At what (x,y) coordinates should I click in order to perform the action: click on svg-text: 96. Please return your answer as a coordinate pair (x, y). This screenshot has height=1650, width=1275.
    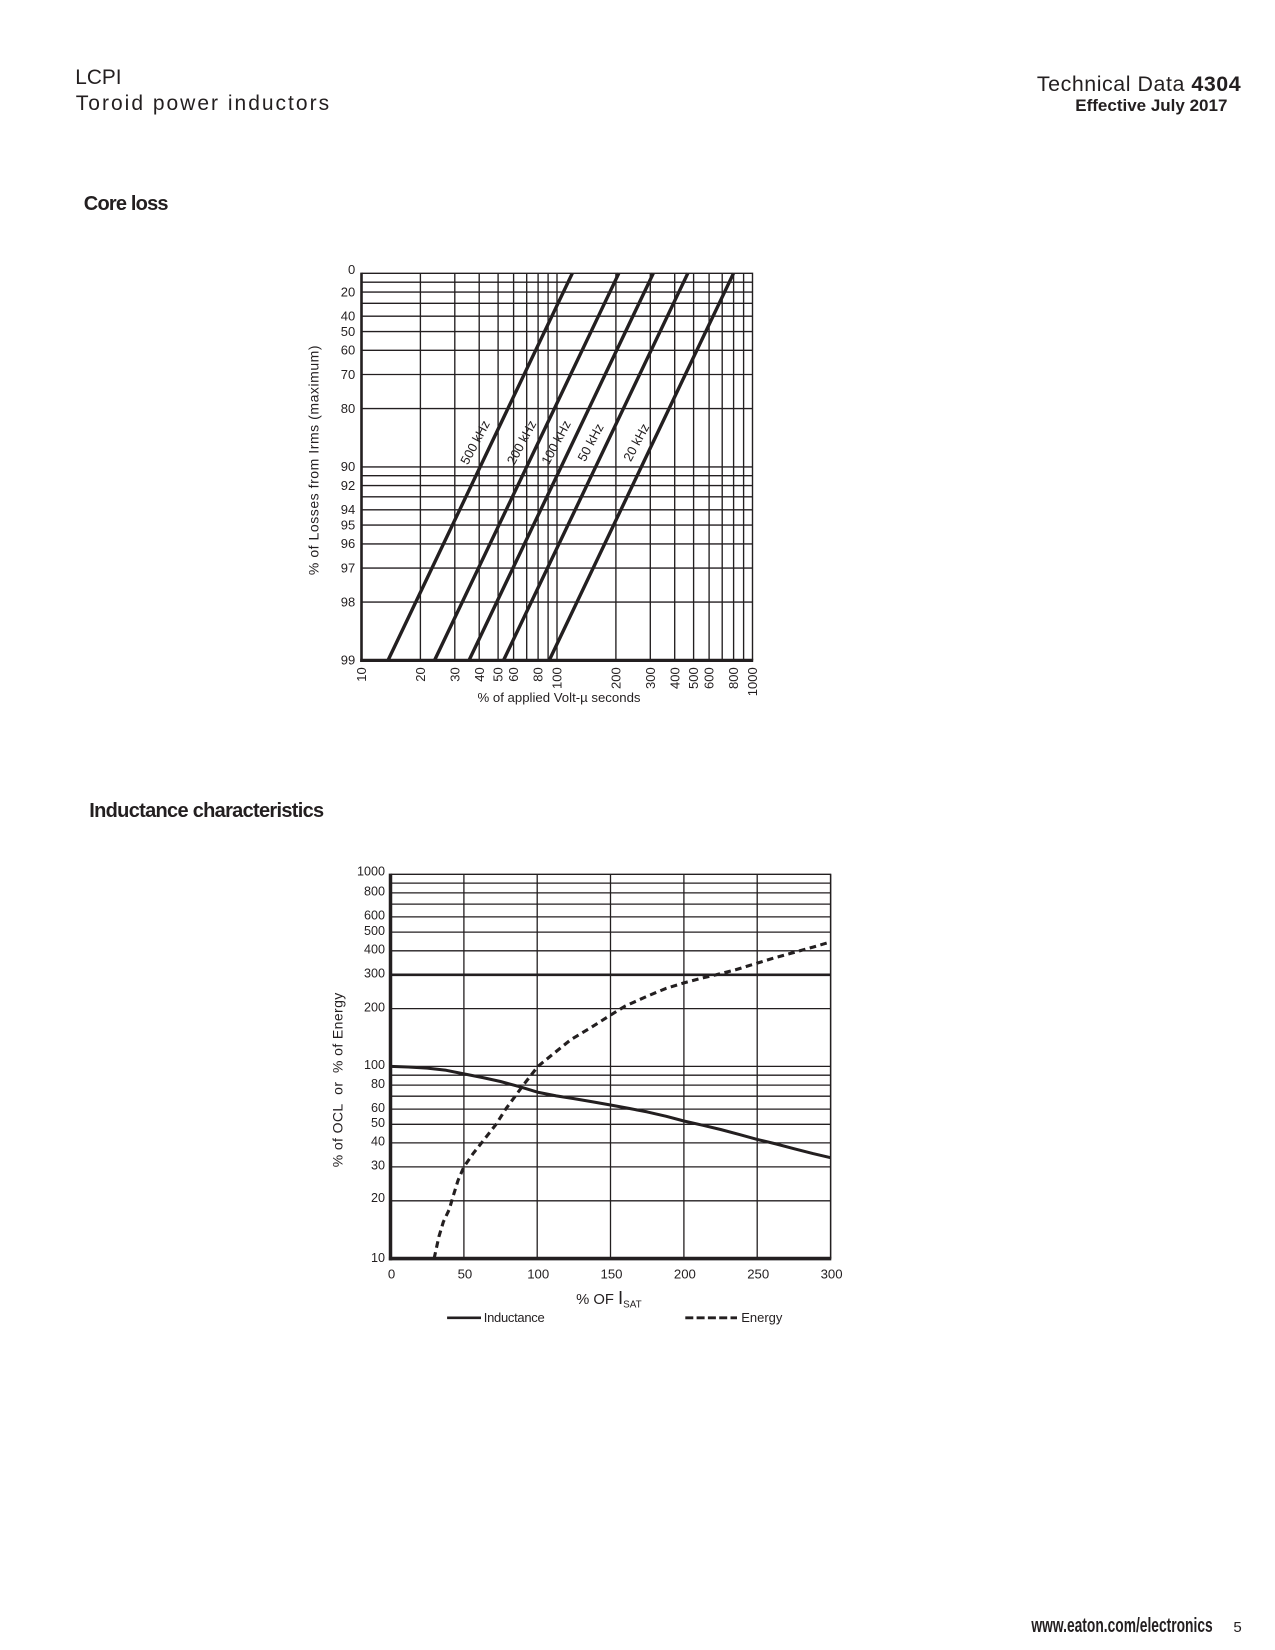
    Looking at the image, I should click on (348, 543).